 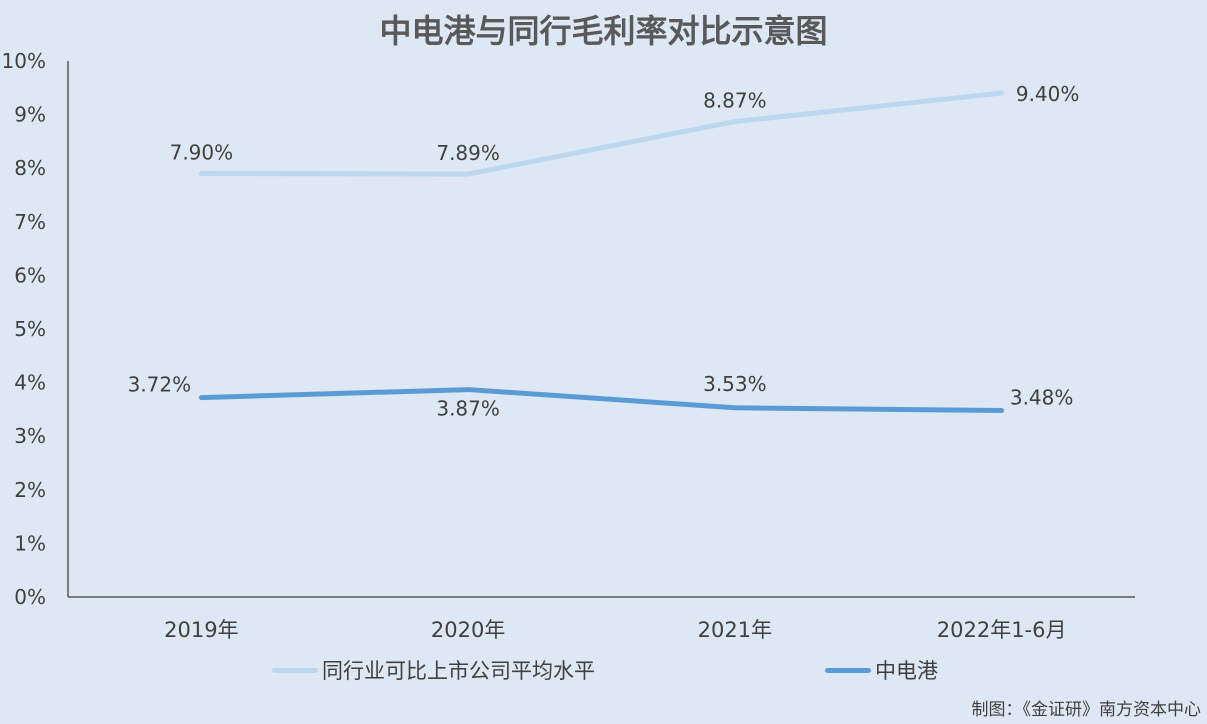 What do you see at coordinates (735, 630) in the screenshot?
I see `x-tick-label: 2021年` at bounding box center [735, 630].